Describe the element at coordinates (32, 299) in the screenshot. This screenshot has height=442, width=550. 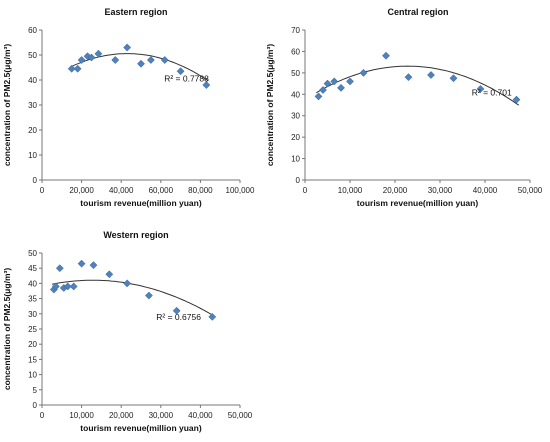
I see `y-tick-label: 35` at that location.